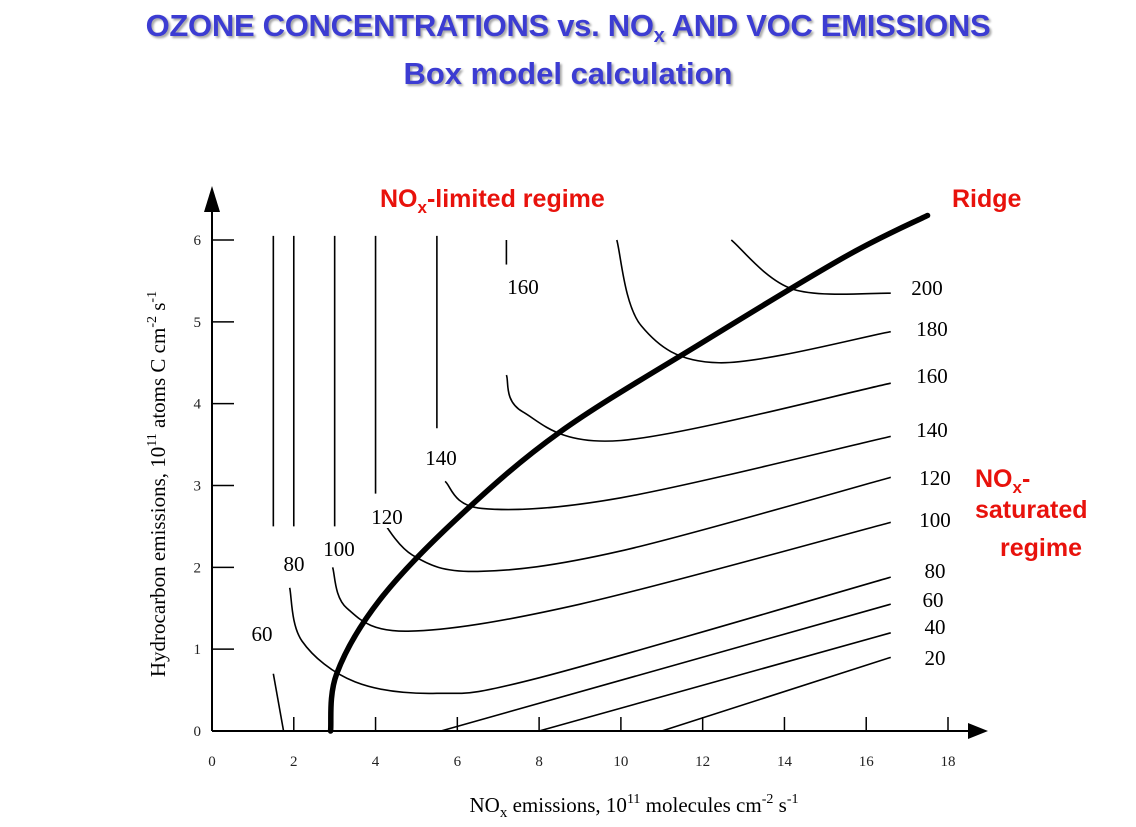  What do you see at coordinates (634, 806) in the screenshot?
I see `x-axis-label: NOx emissions, 1011 molecules cm-2 s-1` at bounding box center [634, 806].